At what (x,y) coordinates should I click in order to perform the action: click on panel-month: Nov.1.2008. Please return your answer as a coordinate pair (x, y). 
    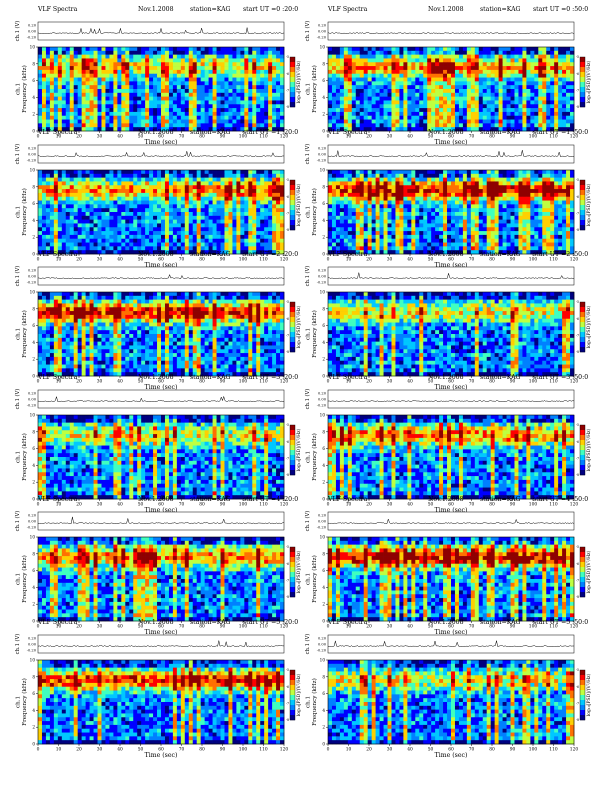
    Looking at the image, I should click on (156, 132).